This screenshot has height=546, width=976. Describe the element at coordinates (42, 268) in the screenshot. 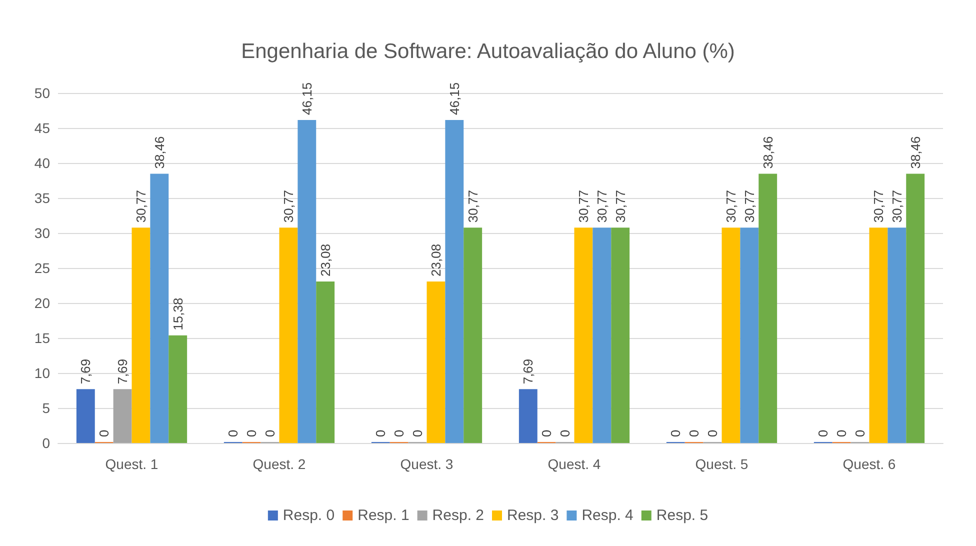

I see `y-tick-label: 25` at that location.